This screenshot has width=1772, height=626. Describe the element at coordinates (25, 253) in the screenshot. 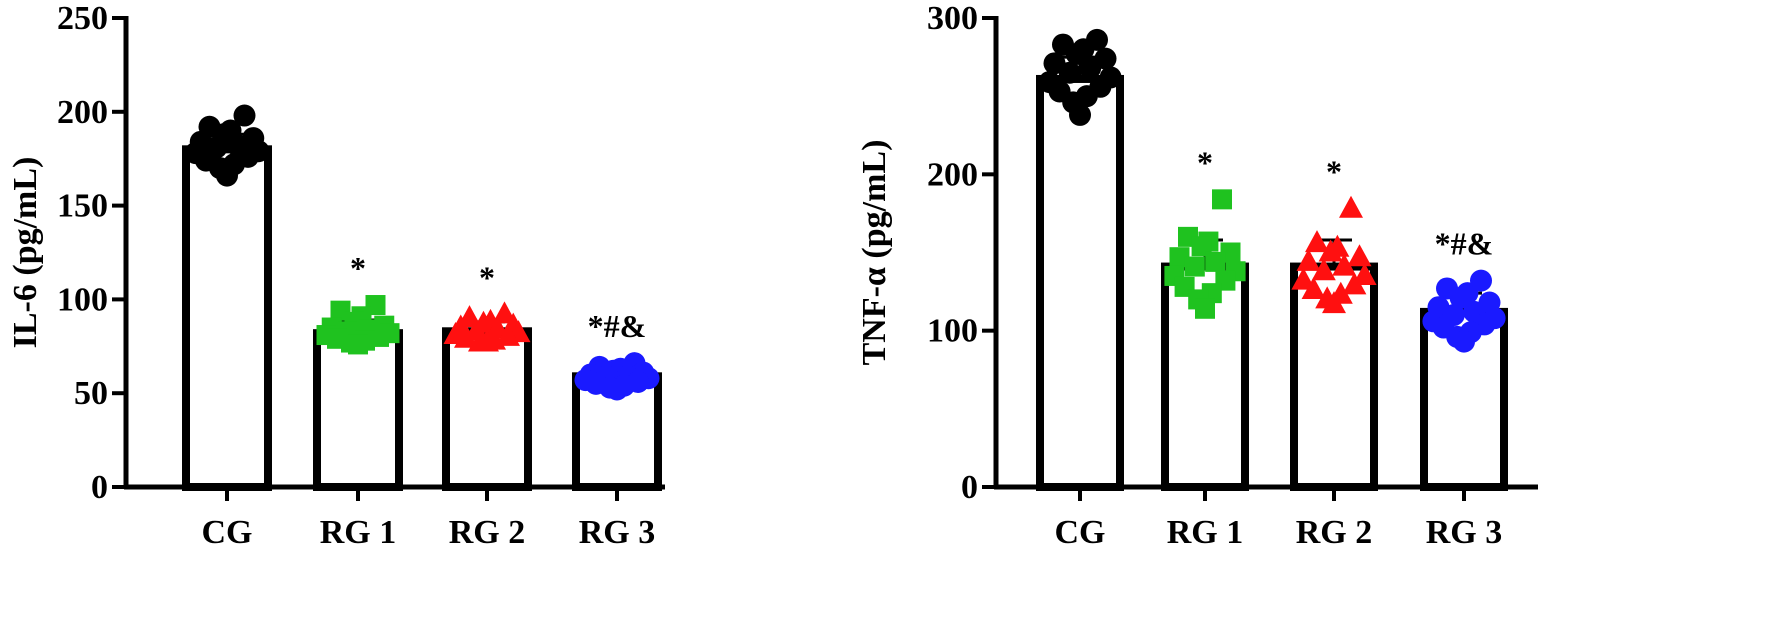

I see `y-axis-title: IL-6 (pg/mL)` at that location.